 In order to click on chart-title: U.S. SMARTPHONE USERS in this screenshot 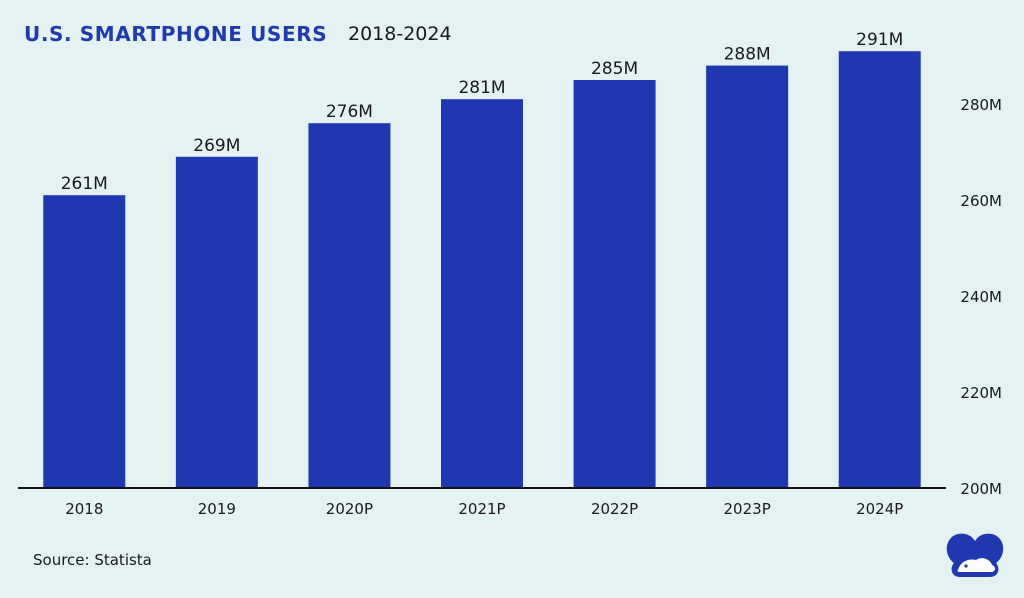, I will do `click(176, 34)`.